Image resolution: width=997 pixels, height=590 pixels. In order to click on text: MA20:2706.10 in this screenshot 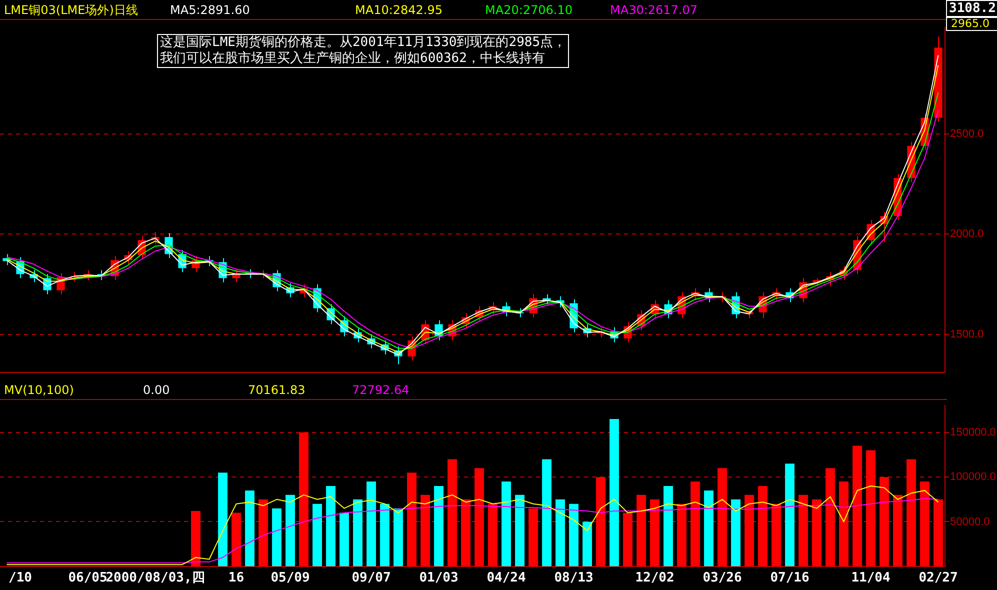, I will do `click(528, 10)`.